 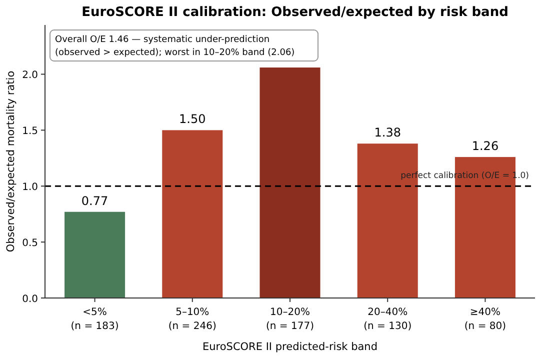 I want to click on y-tick-label: 1.0, so click(x=30, y=188).